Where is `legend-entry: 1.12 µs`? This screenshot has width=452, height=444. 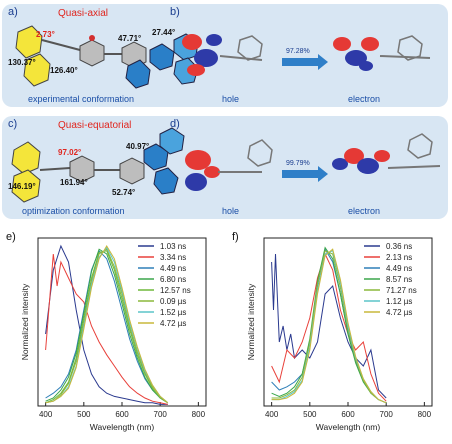 legend-entry: 1.12 µs is located at coordinates (399, 301).